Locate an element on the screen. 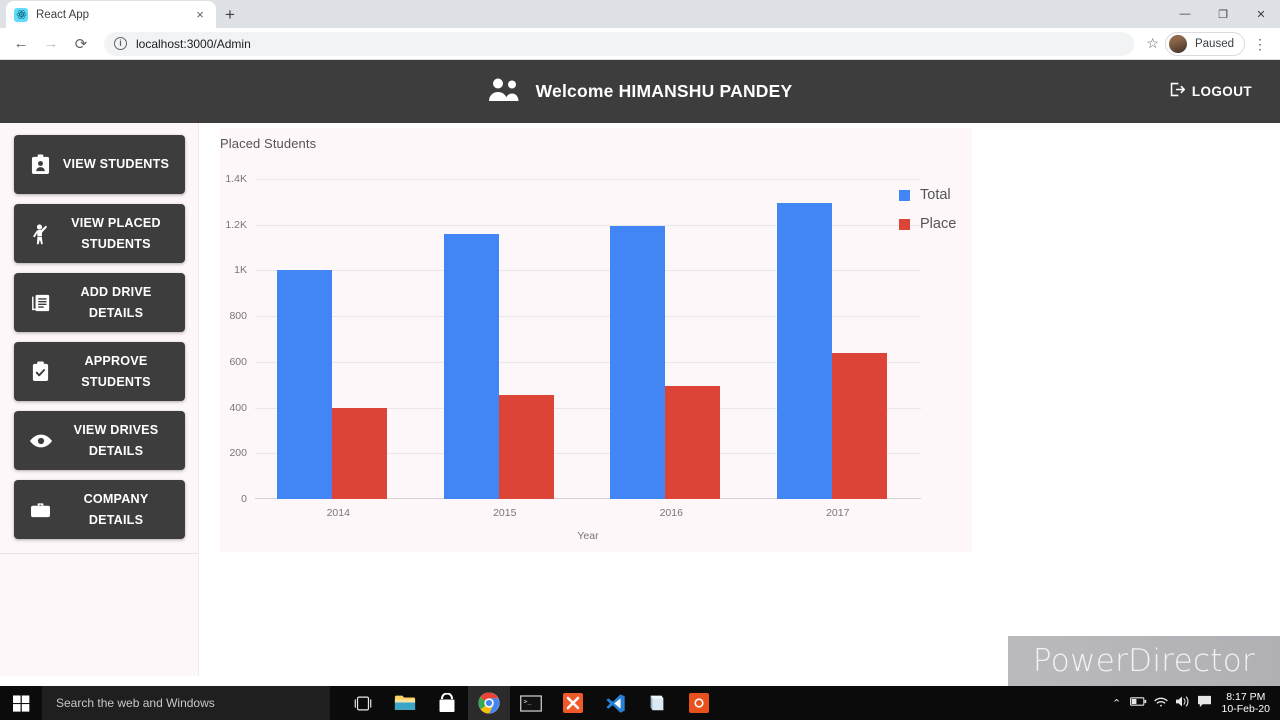 Image resolution: width=1280 pixels, height=720 pixels. volume-icon is located at coordinates (1183, 703).